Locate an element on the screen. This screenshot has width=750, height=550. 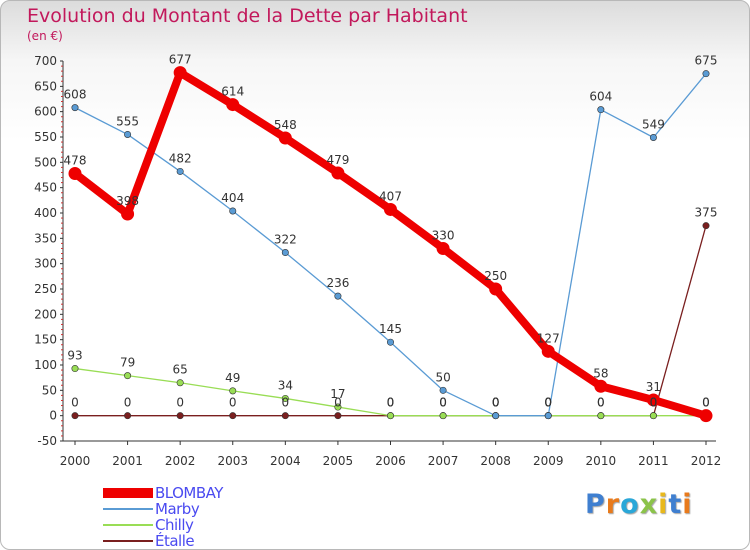
data-label: 145 is located at coordinates (390, 329).